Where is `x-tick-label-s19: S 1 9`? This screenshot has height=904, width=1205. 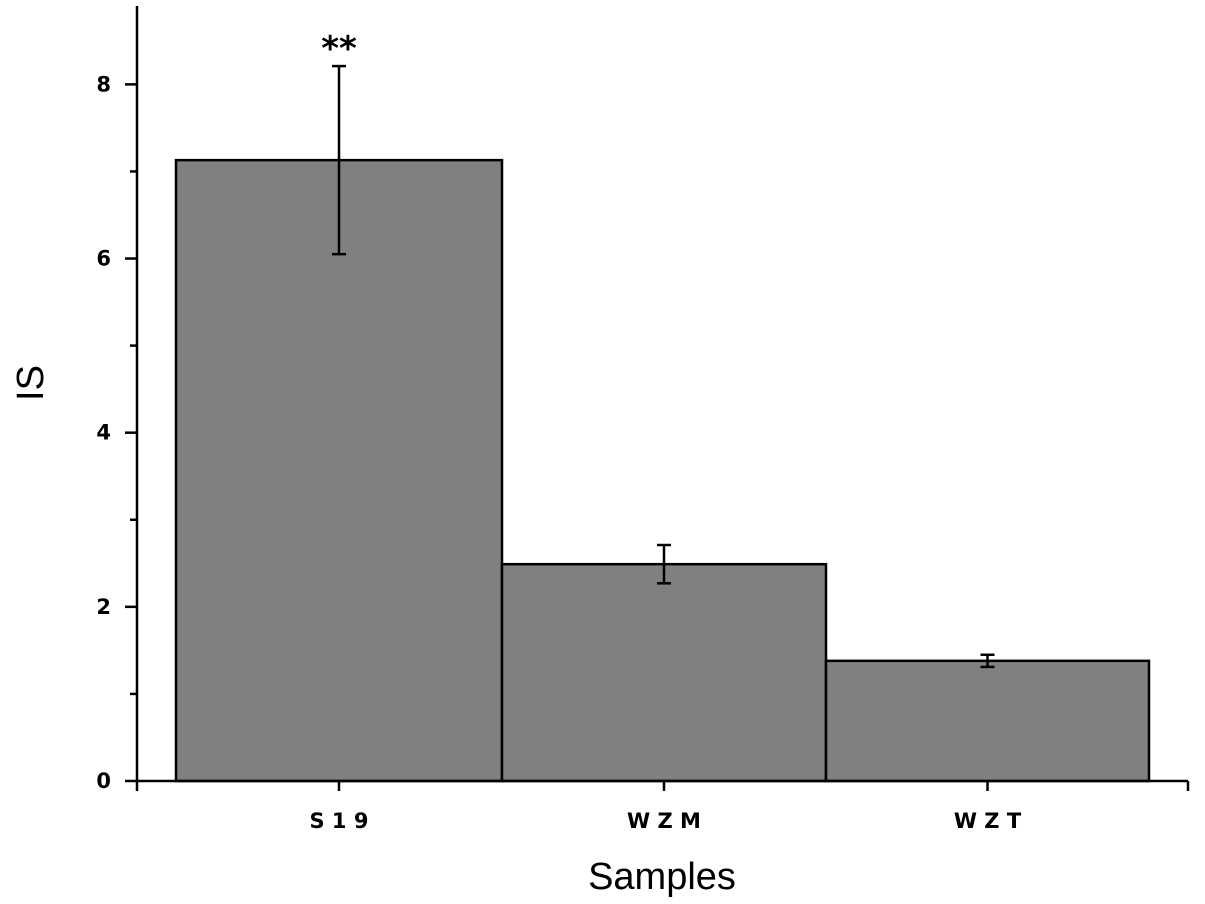
x-tick-label-s19: S 1 9 is located at coordinates (339, 821).